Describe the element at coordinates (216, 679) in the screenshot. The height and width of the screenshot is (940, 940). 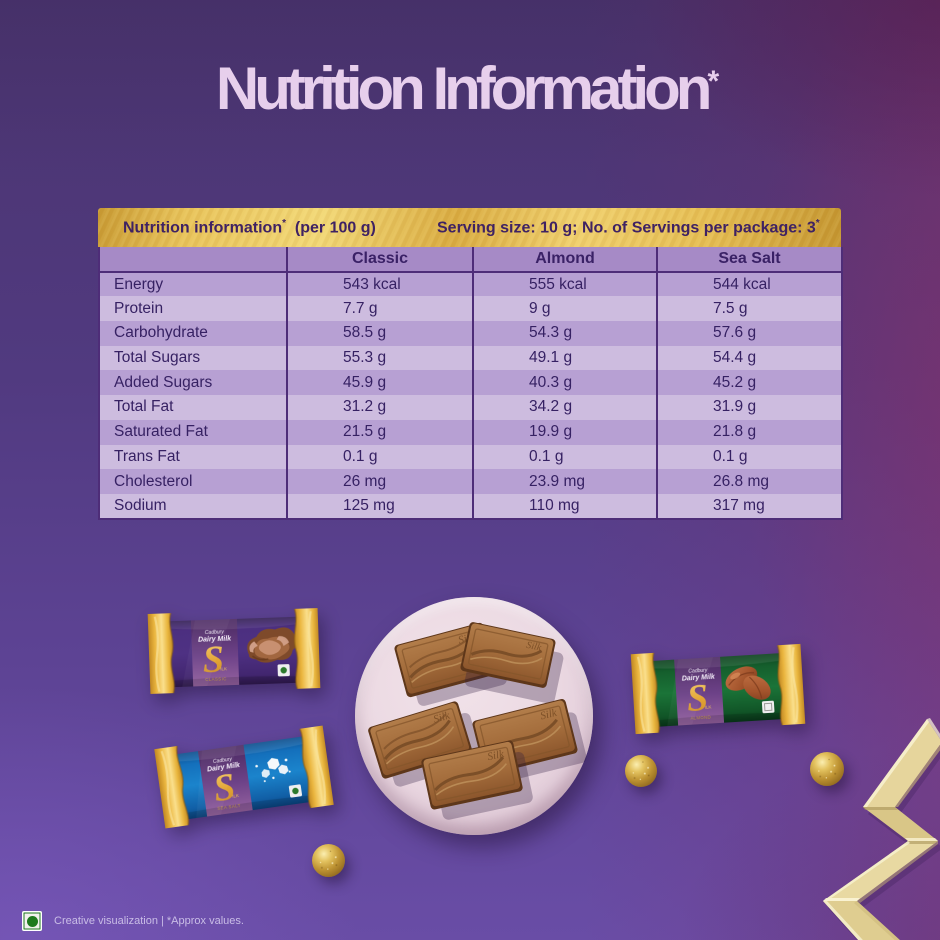
I see `svg-text: CLASSIC` at that location.